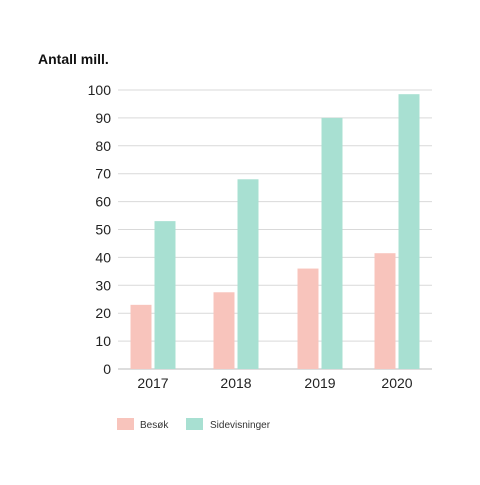 The width and height of the screenshot is (480, 485). I want to click on bar-besok-2018, so click(224, 330).